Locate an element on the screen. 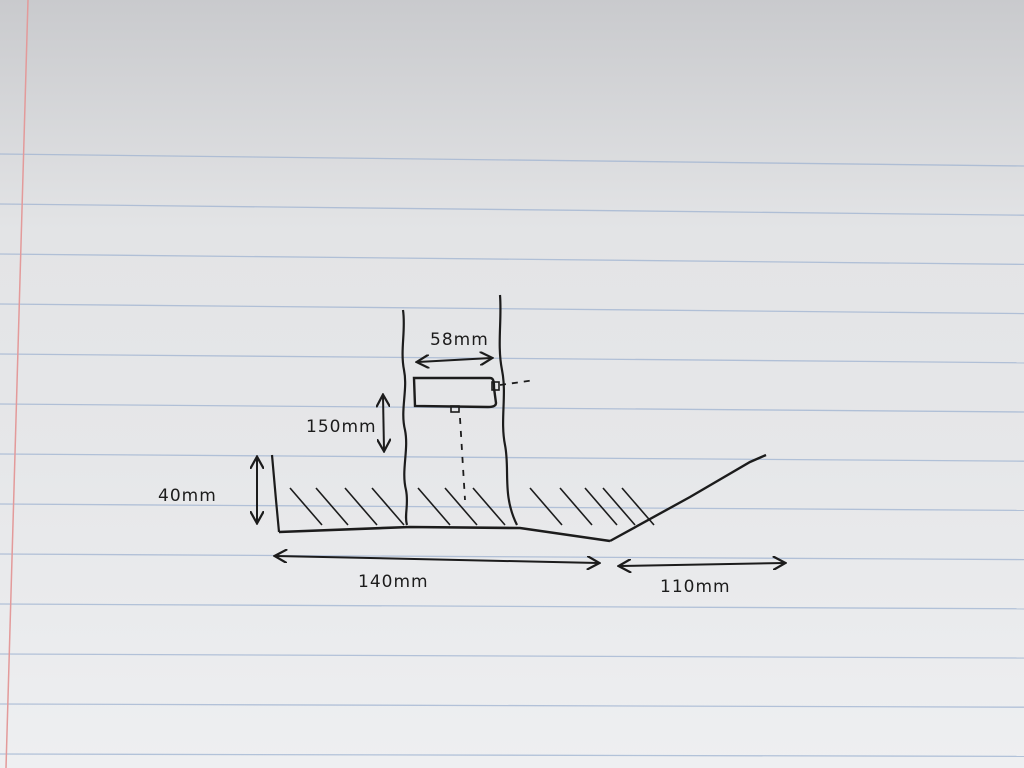 The image size is (1024, 768). label-height-gap: 150mm is located at coordinates (341, 427).